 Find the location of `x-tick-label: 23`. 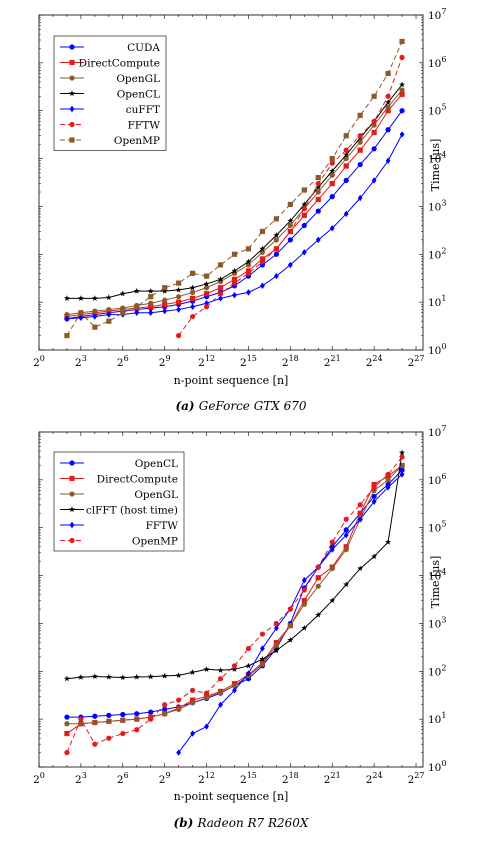

x-tick-label: 23 is located at coordinates (81, 778).